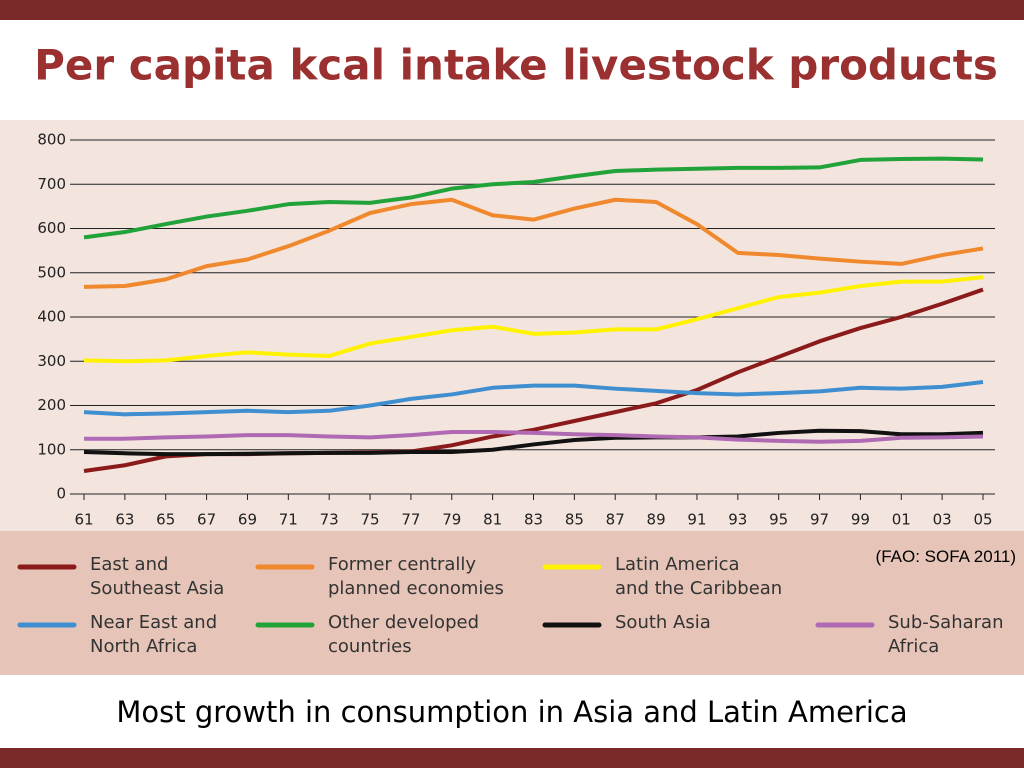 The width and height of the screenshot is (1024, 768). What do you see at coordinates (369, 520) in the screenshot?
I see `x-tick-label: 75` at bounding box center [369, 520].